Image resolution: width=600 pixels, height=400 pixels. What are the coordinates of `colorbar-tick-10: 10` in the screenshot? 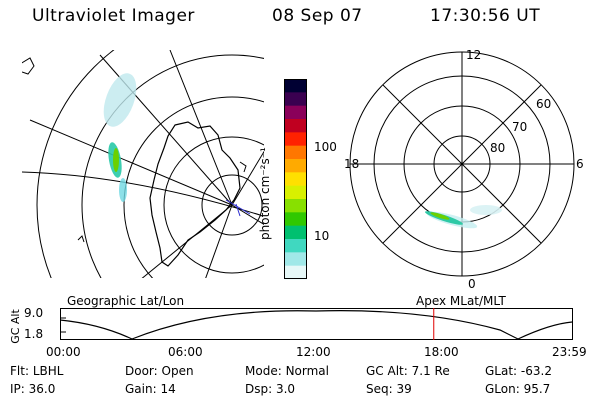 It's located at (322, 236).